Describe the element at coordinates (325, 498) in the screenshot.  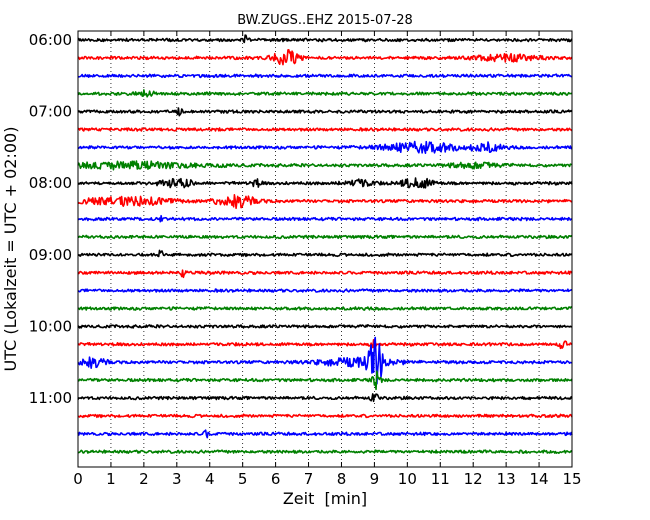
I see `x-axis-label: Zeit [min]` at that location.